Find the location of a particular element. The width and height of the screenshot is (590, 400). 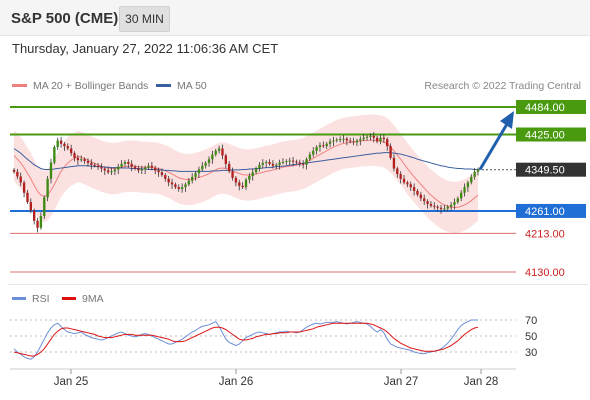

pivot-tag is located at coordinates (551, 210).